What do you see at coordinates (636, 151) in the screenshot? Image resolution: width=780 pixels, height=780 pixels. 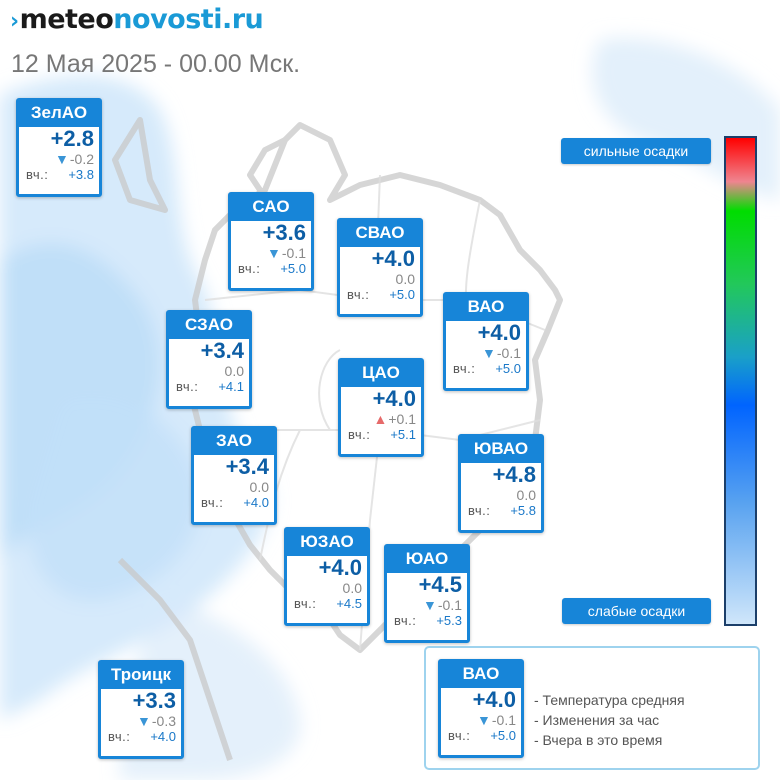 I see `scale-label-heavy: сильные осадки` at bounding box center [636, 151].